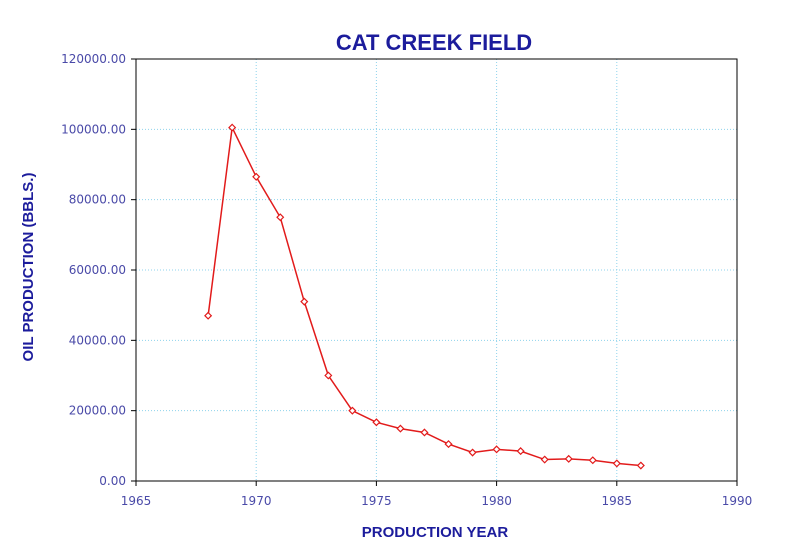 Image resolution: width=788 pixels, height=553 pixels. I want to click on y-tick-label: 100000.00, so click(93, 129).